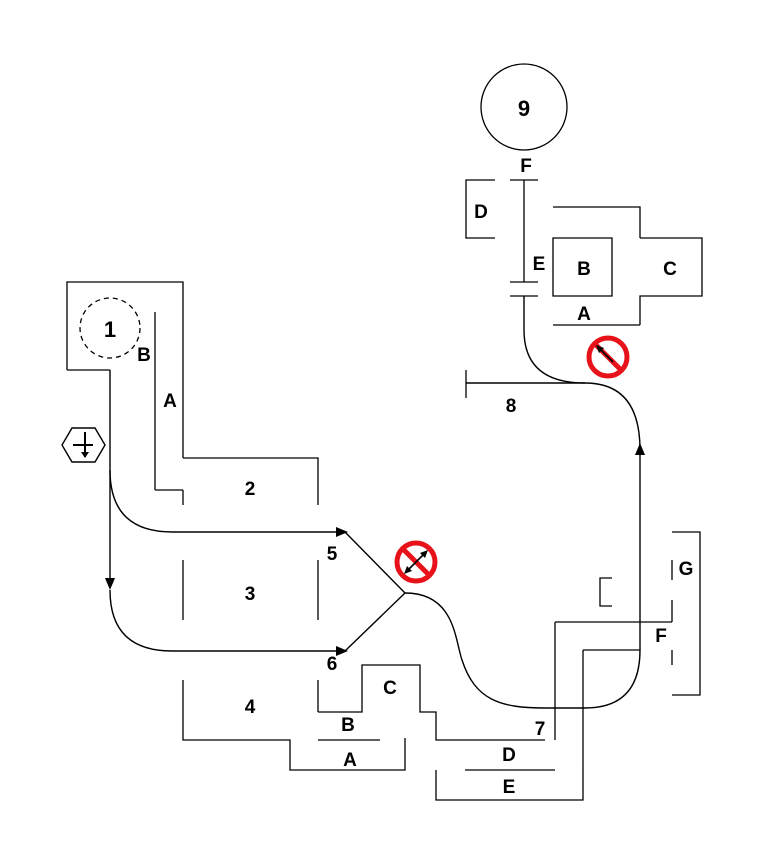  What do you see at coordinates (481, 212) in the screenshot?
I see `top-letter-d: D` at bounding box center [481, 212].